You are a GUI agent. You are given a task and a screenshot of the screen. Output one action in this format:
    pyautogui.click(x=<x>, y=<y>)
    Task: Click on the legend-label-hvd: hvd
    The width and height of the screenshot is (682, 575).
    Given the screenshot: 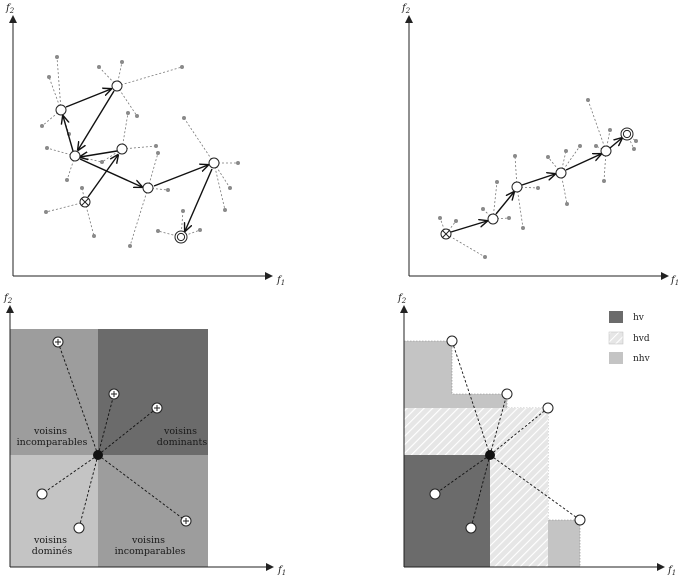 What is the action you would take?
    pyautogui.click(x=641, y=339)
    